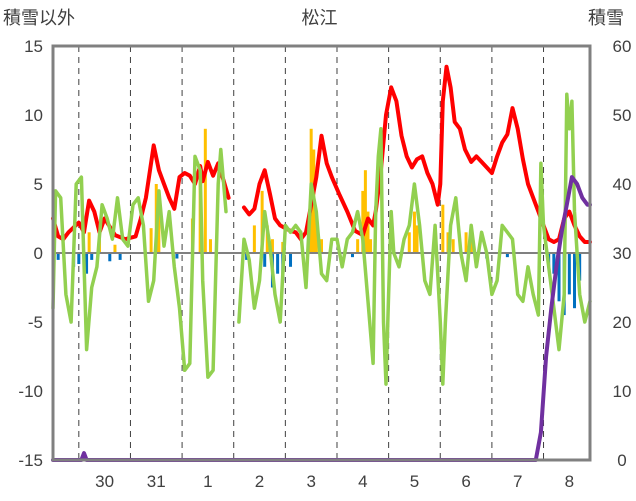 The image size is (636, 501). I want to click on right-tick-label: 30, so click(622, 253).